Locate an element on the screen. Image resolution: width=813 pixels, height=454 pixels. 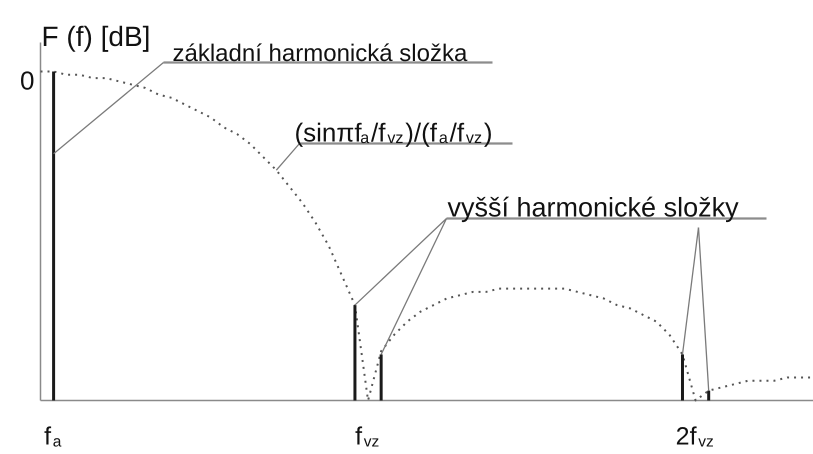
text: (sinπfa/fvz)/(fa/fvz) is located at coordinates (393, 133).